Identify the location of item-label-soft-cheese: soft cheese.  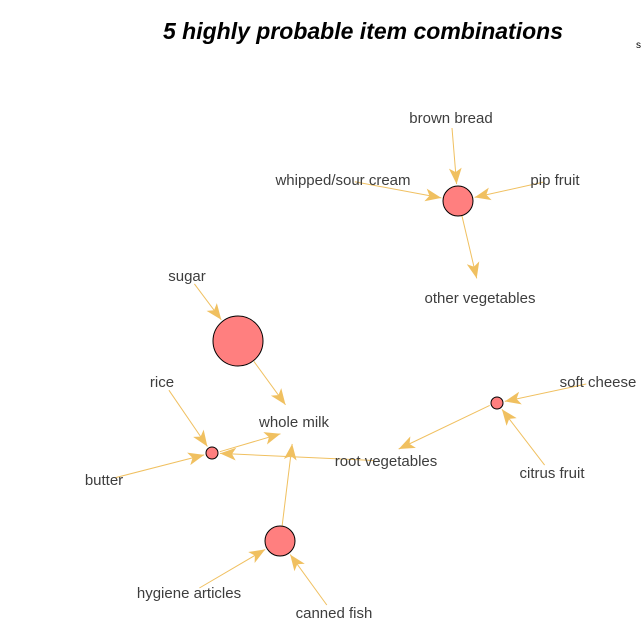
(598, 382).